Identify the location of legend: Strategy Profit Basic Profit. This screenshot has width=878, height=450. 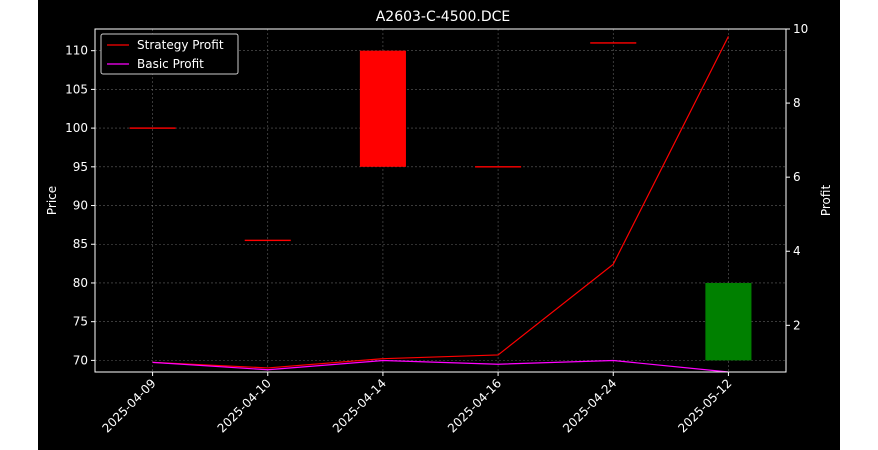
(169, 54).